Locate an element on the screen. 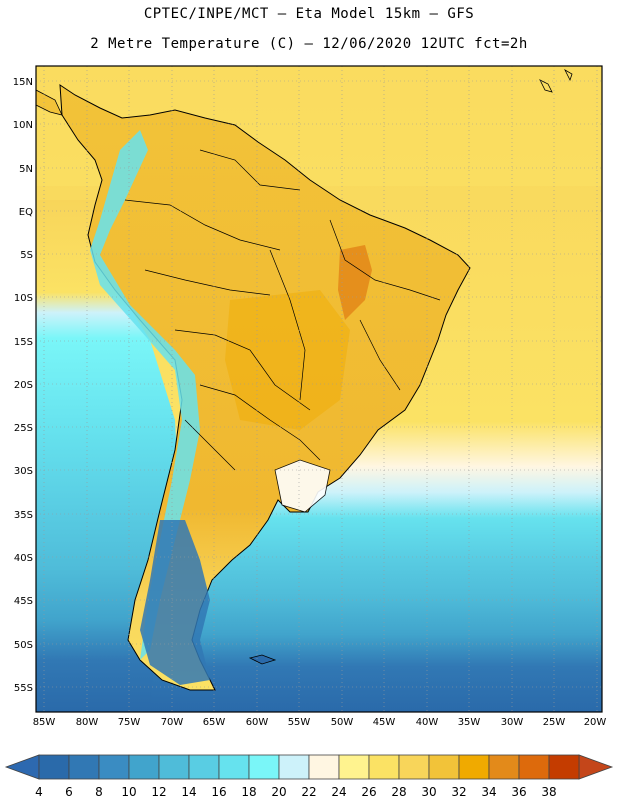 Image resolution: width=618 pixels, height=800 pixels. lon-label: 35W is located at coordinates (469, 722).